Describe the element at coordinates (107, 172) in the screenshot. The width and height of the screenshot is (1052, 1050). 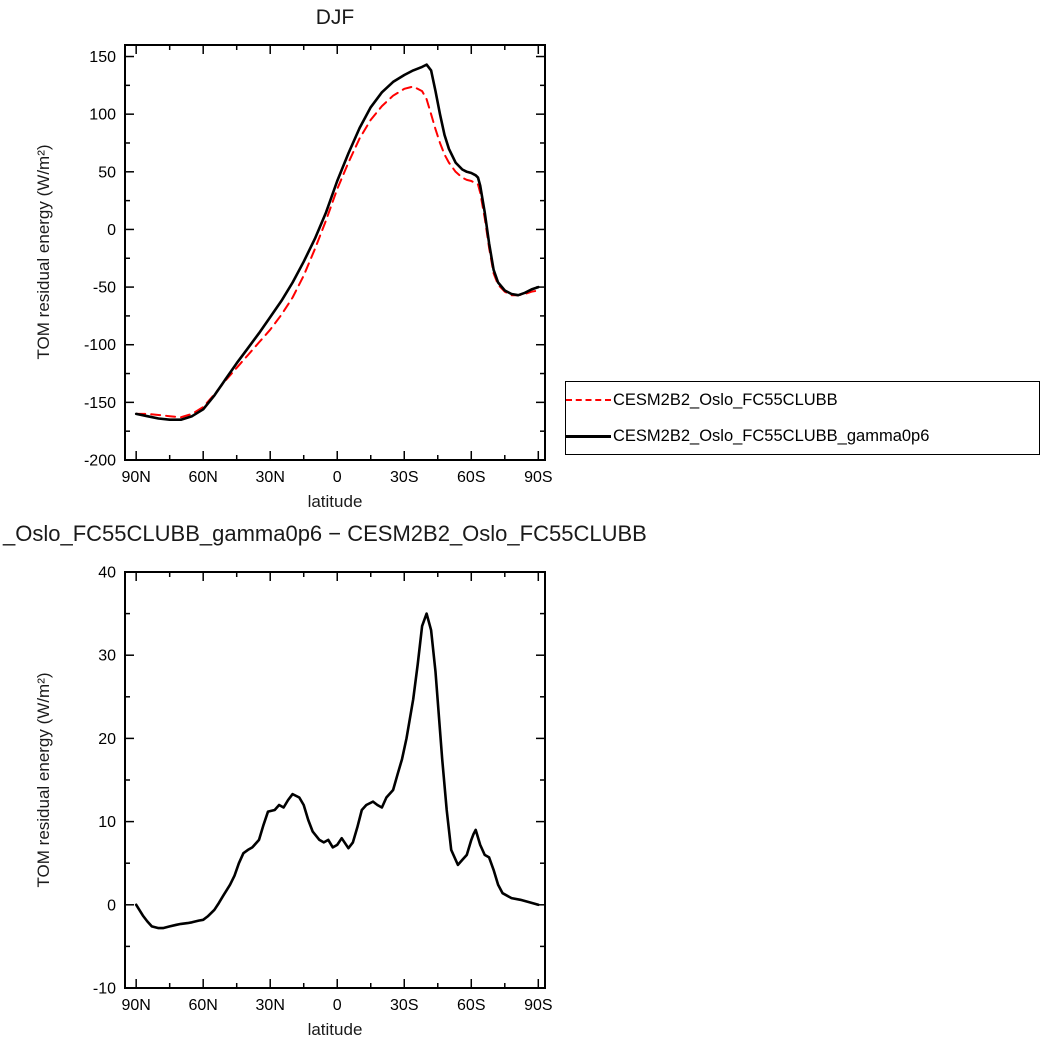
I see `y-tick-label: 50` at that location.